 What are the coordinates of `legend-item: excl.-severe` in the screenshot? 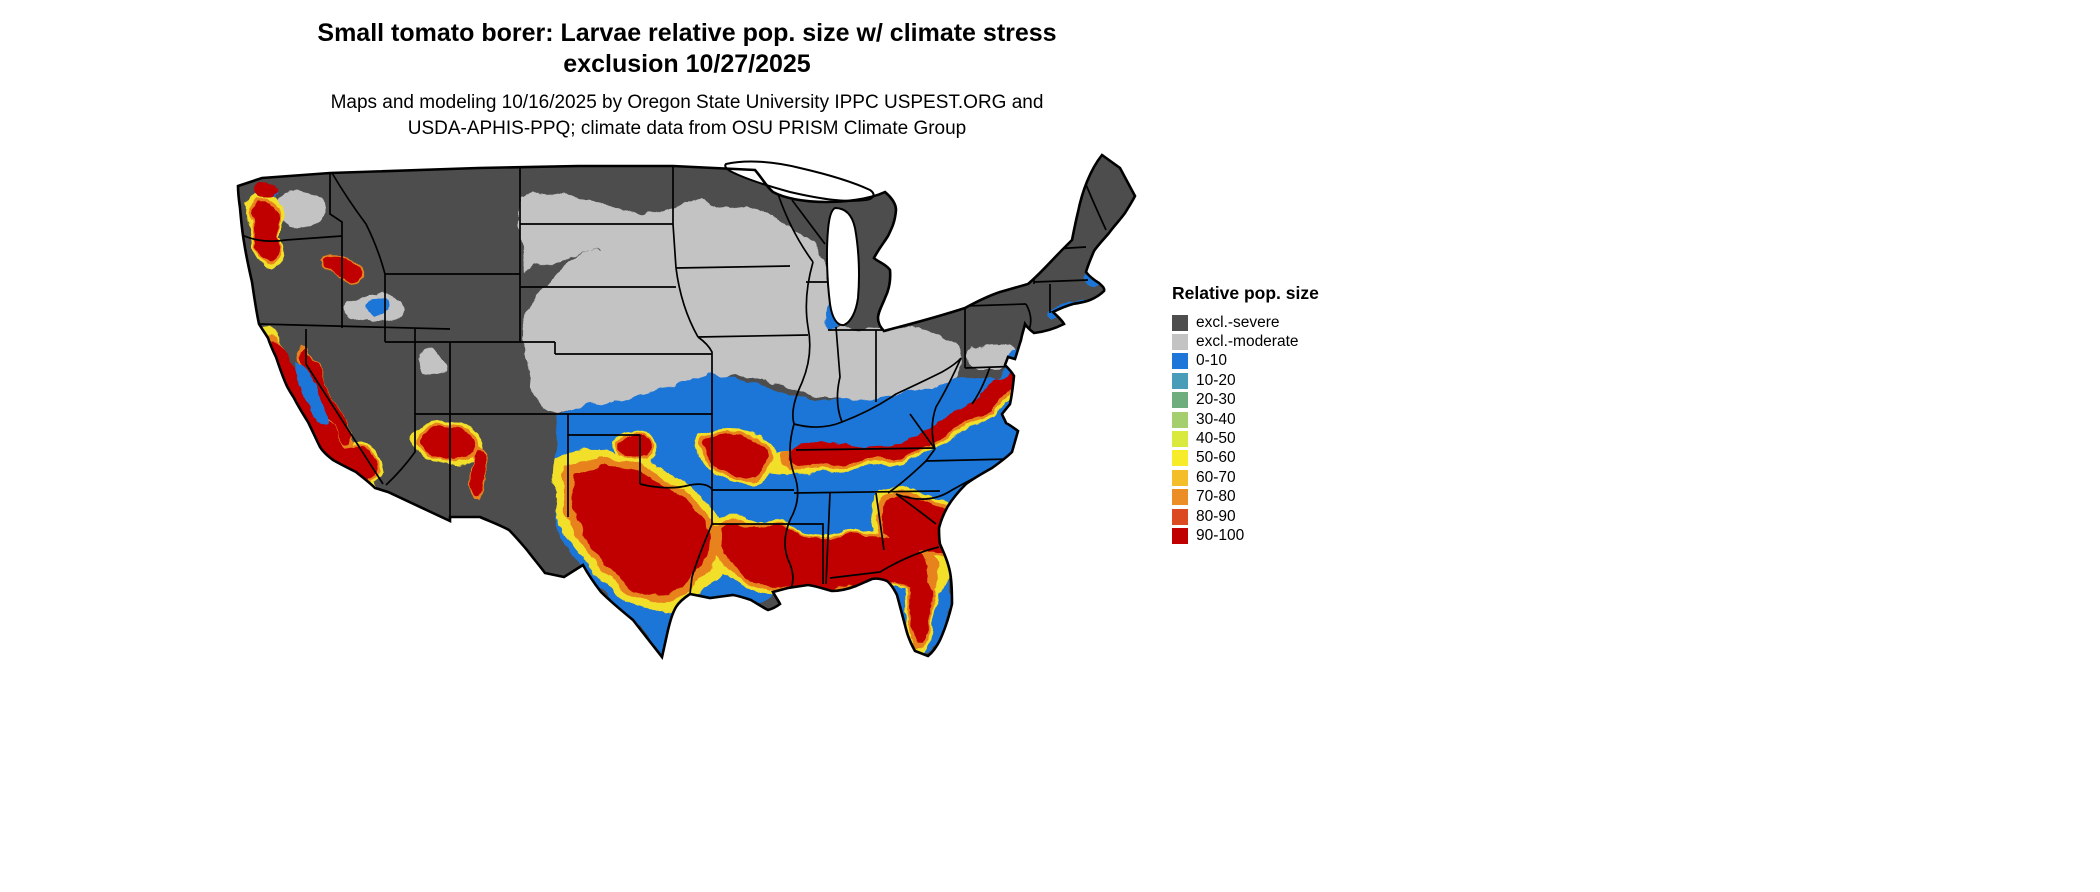 It's located at (1287, 322).